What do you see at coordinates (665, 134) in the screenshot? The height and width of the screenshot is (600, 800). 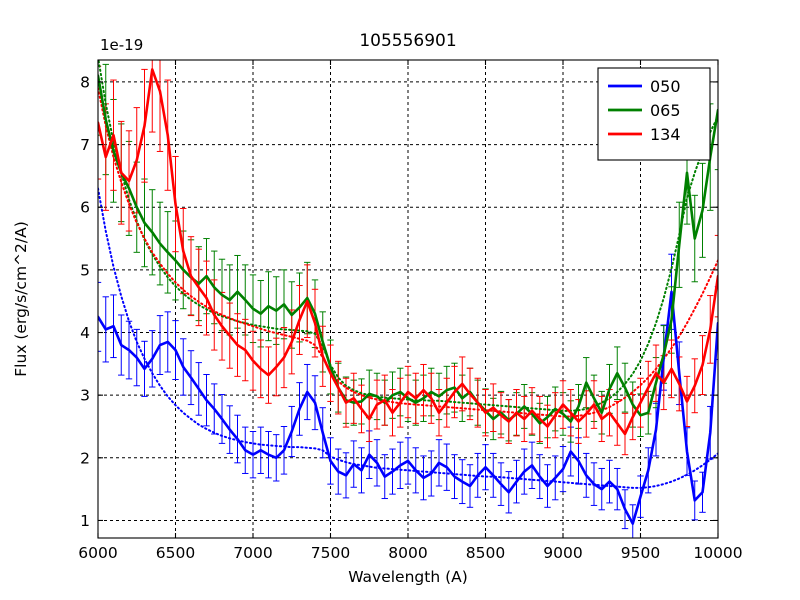 I see `legend-label-134: 134` at bounding box center [665, 134].